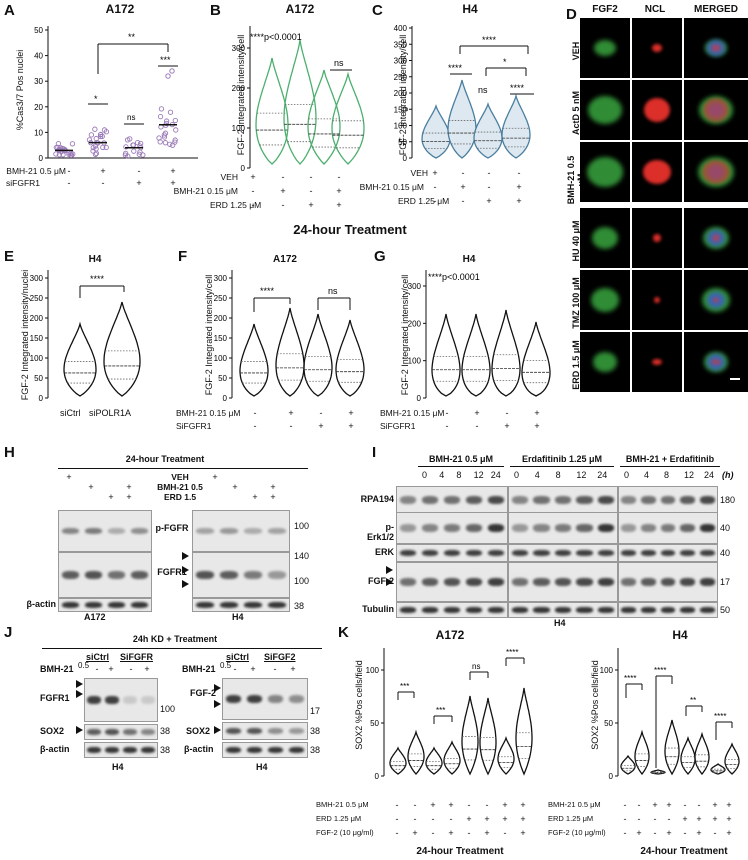  I want to click on panel-j-right-sign: -, so click(235, 669).